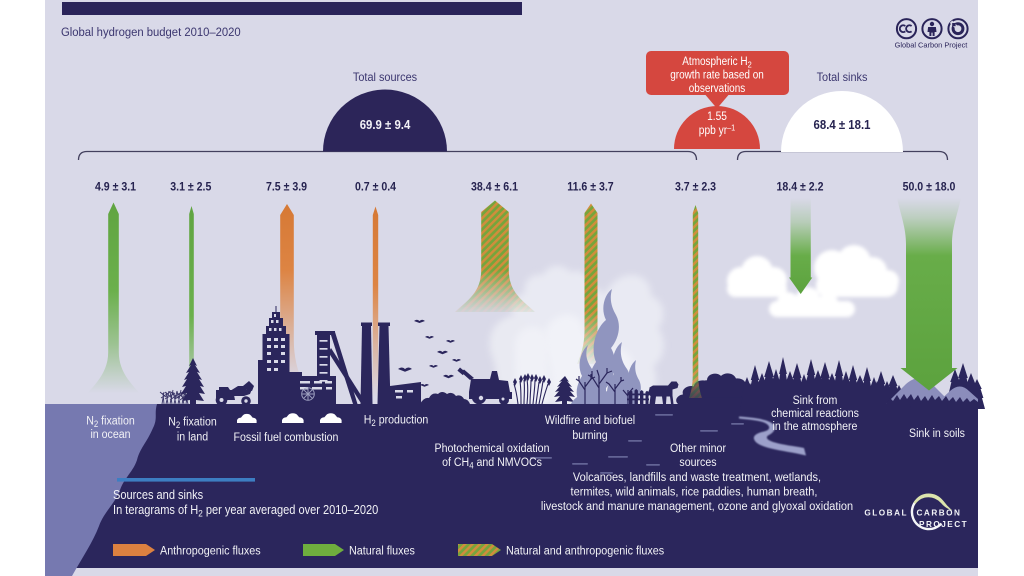 This screenshot has height=576, width=1024. Describe the element at coordinates (589, 435) in the screenshot. I see `svg-text: burning` at that location.